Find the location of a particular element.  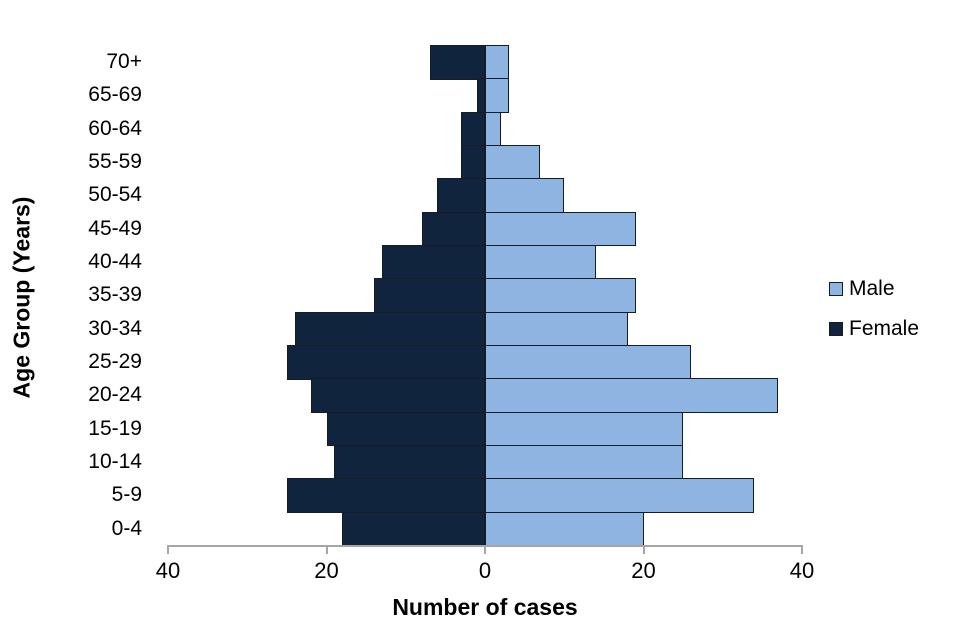

legend: Male Female is located at coordinates (874, 317).